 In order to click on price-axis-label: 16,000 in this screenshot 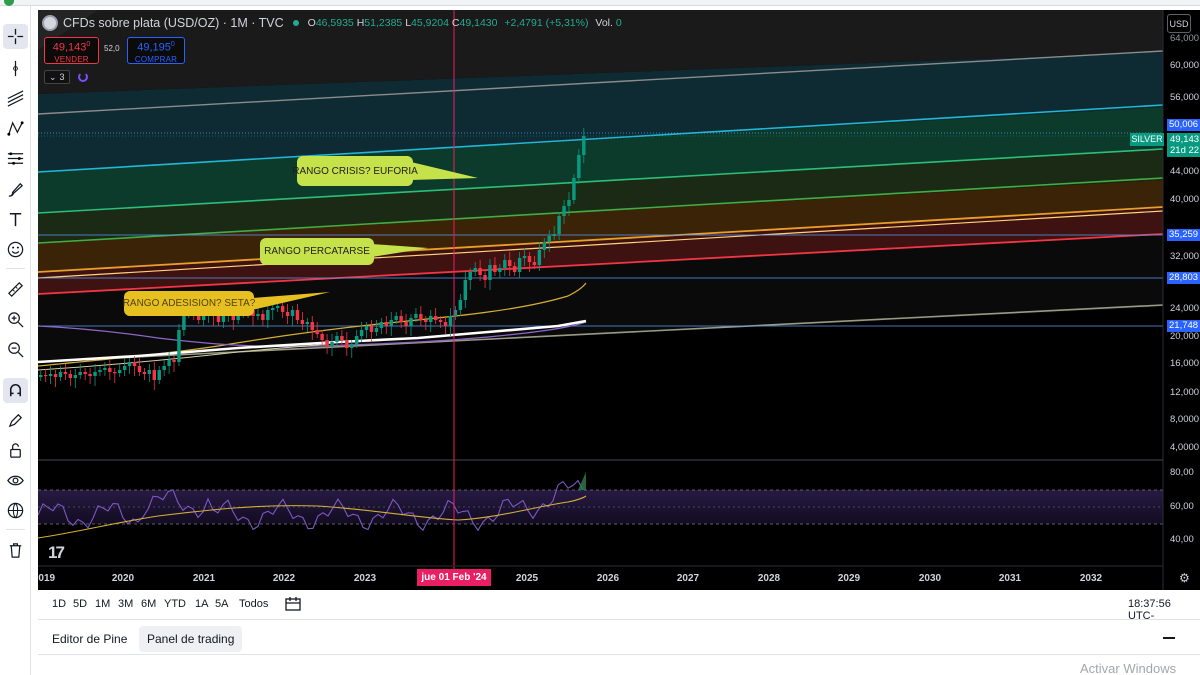, I will do `click(1185, 363)`.